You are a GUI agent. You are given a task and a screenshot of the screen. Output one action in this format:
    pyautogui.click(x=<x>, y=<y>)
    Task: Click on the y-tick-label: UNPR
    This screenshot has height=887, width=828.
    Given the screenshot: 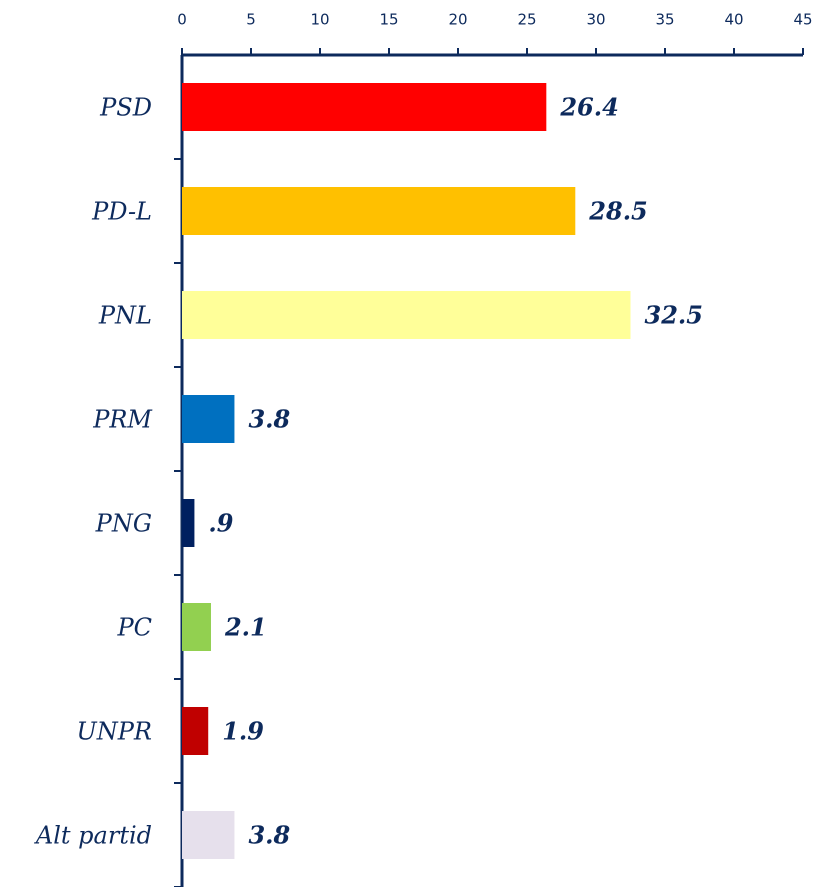 What is the action you would take?
    pyautogui.click(x=114, y=732)
    